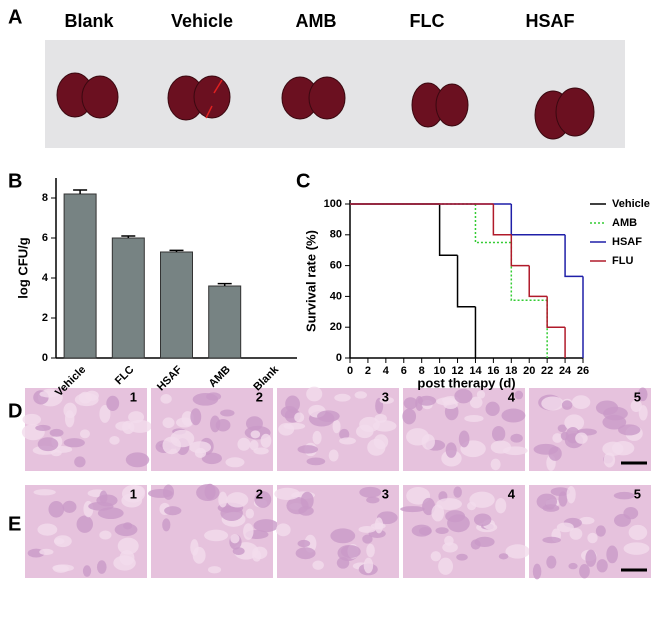 The image size is (661, 617). I want to click on x-tick-label: 22, so click(547, 371).